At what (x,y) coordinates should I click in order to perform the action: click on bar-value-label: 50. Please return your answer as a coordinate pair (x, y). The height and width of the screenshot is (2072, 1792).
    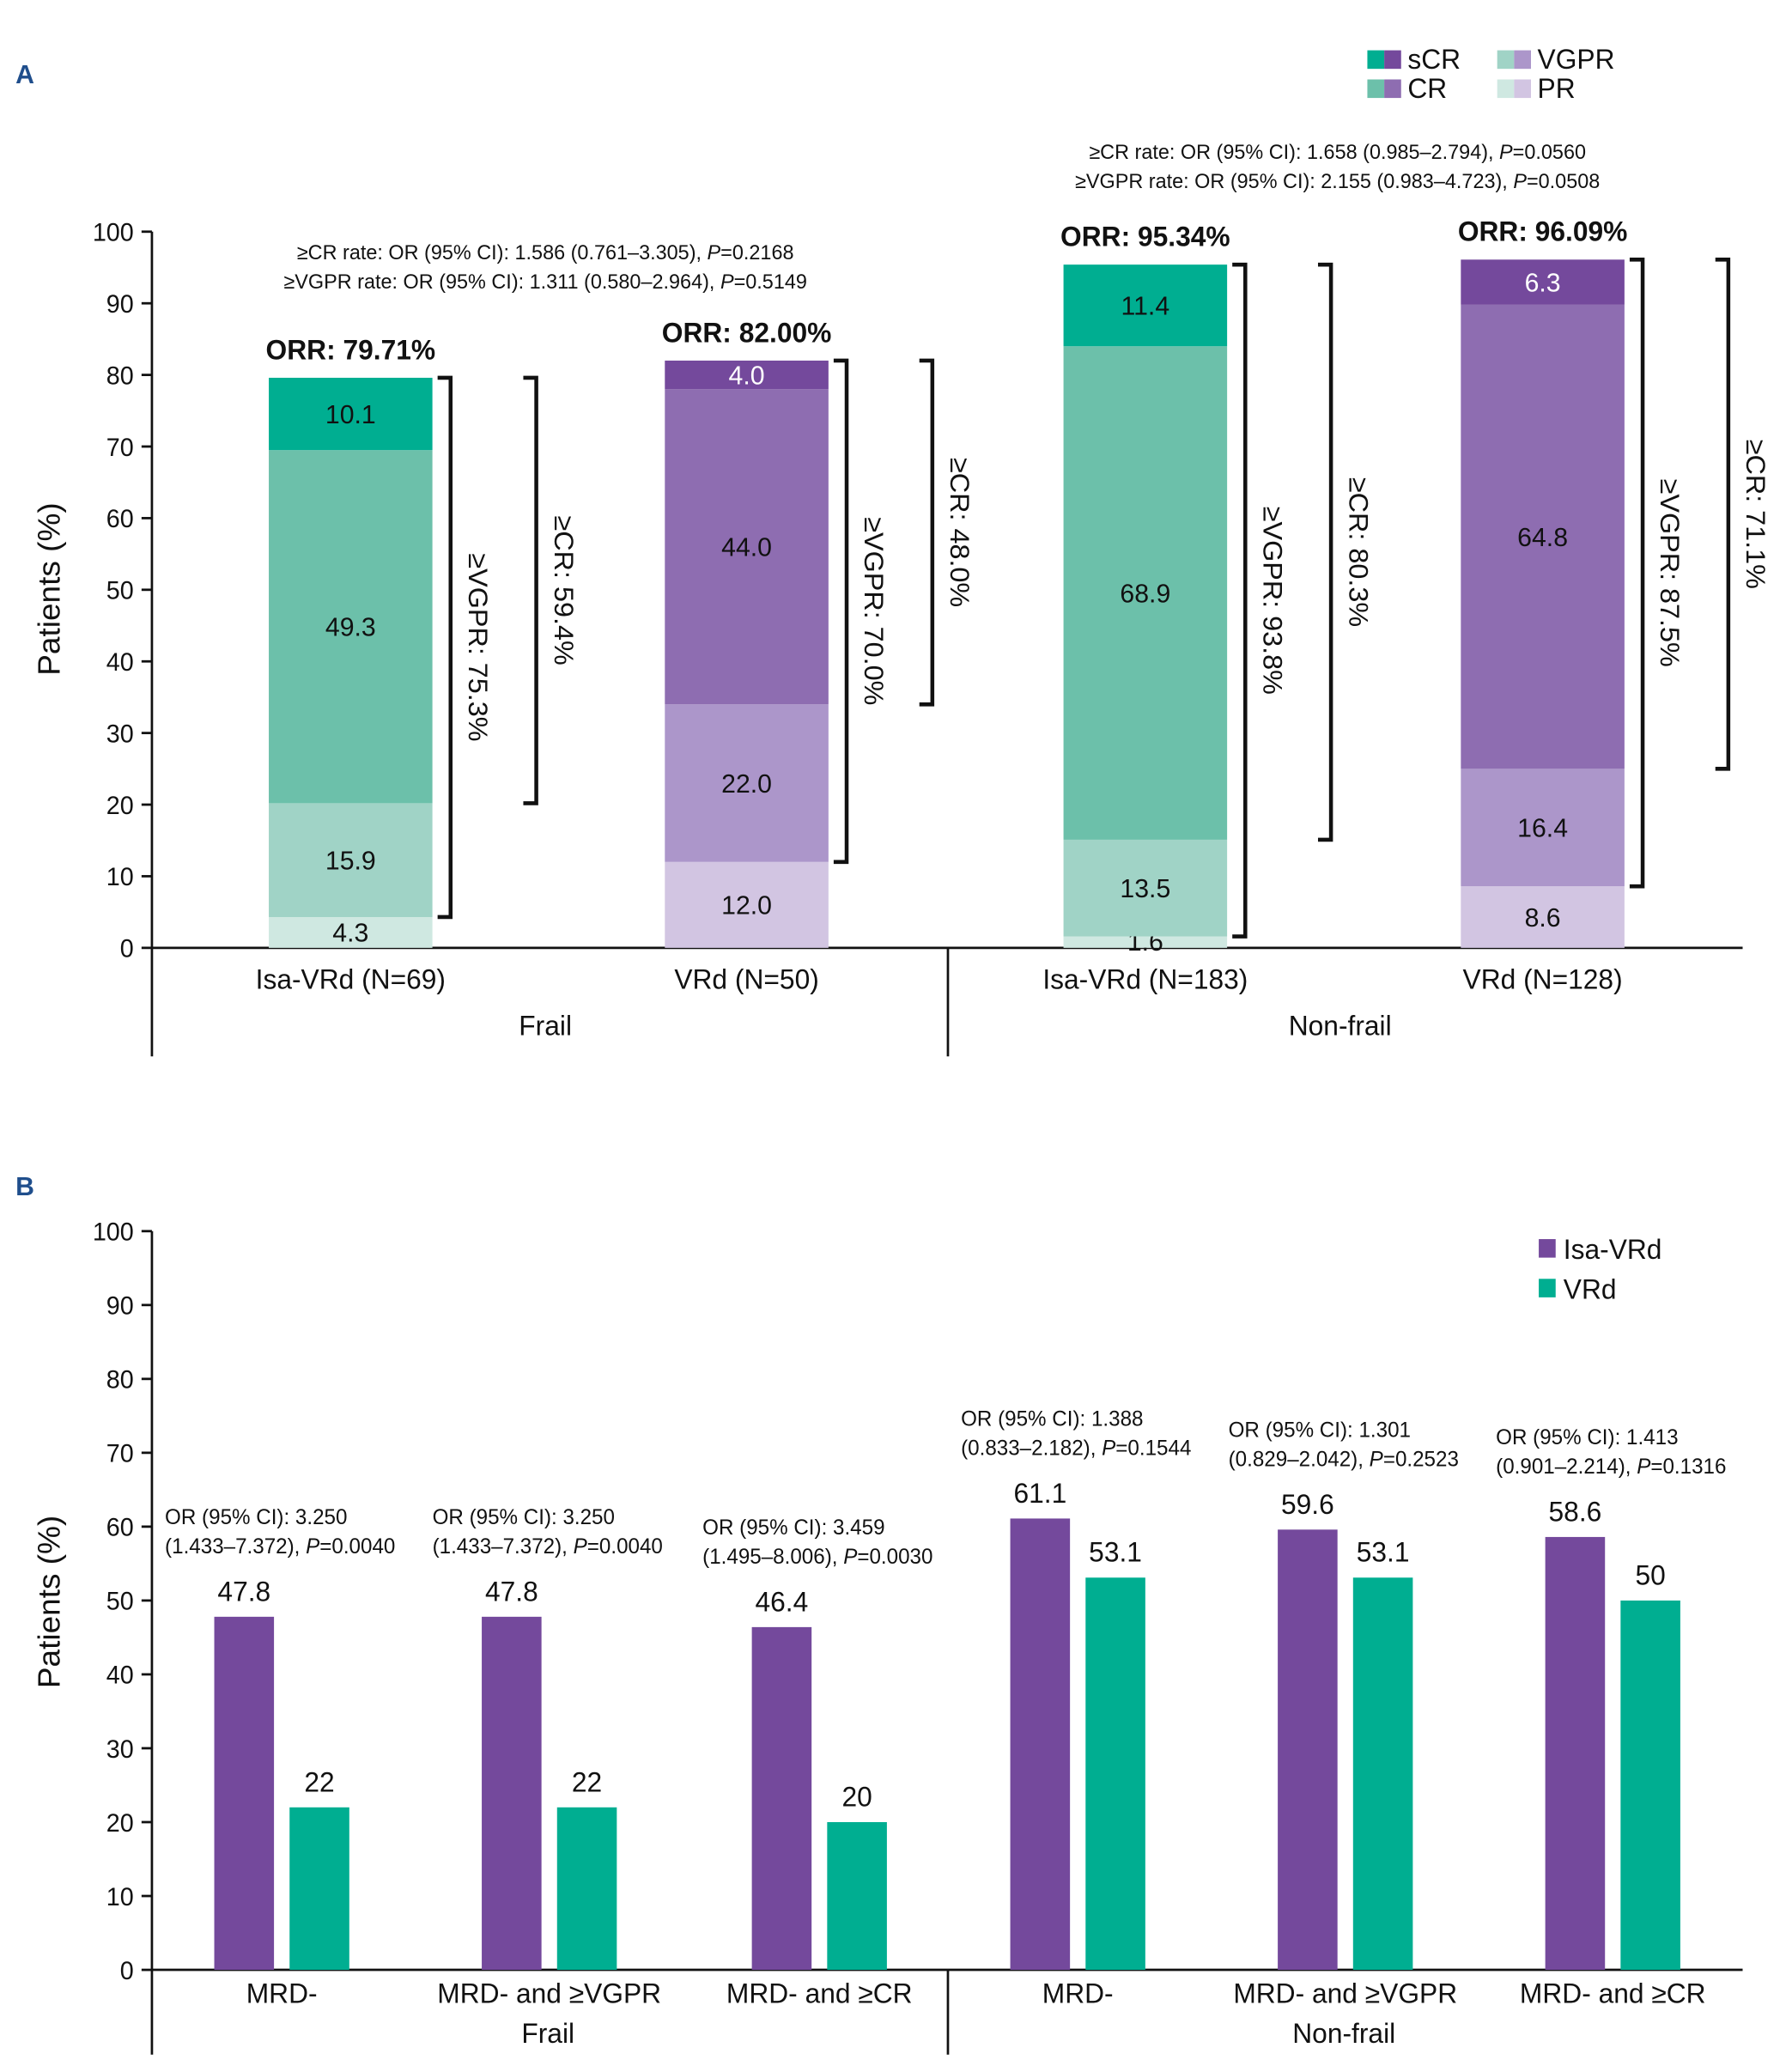
    Looking at the image, I should click on (1650, 1575).